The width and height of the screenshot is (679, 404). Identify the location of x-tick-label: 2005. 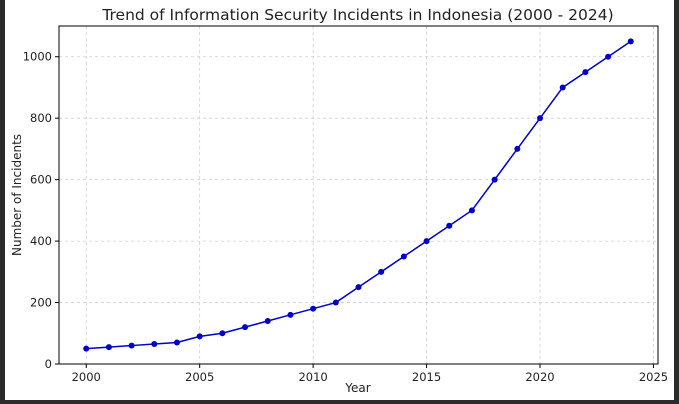
(199, 377).